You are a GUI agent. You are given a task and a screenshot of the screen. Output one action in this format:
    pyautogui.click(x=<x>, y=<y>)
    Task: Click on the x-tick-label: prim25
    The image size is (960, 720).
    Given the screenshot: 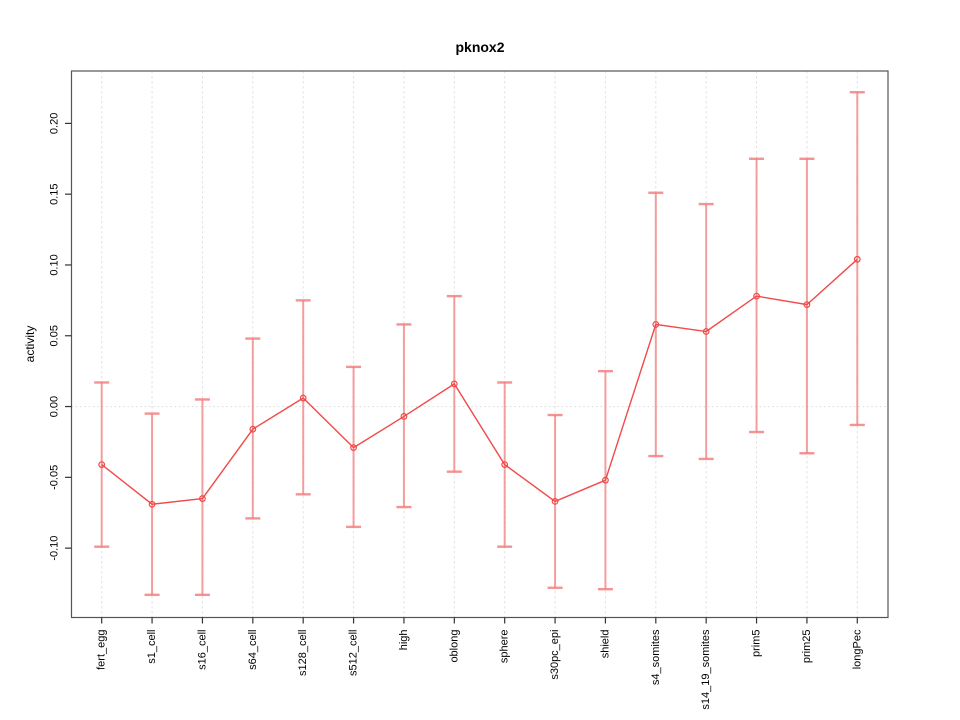 What is the action you would take?
    pyautogui.click(x=807, y=647)
    